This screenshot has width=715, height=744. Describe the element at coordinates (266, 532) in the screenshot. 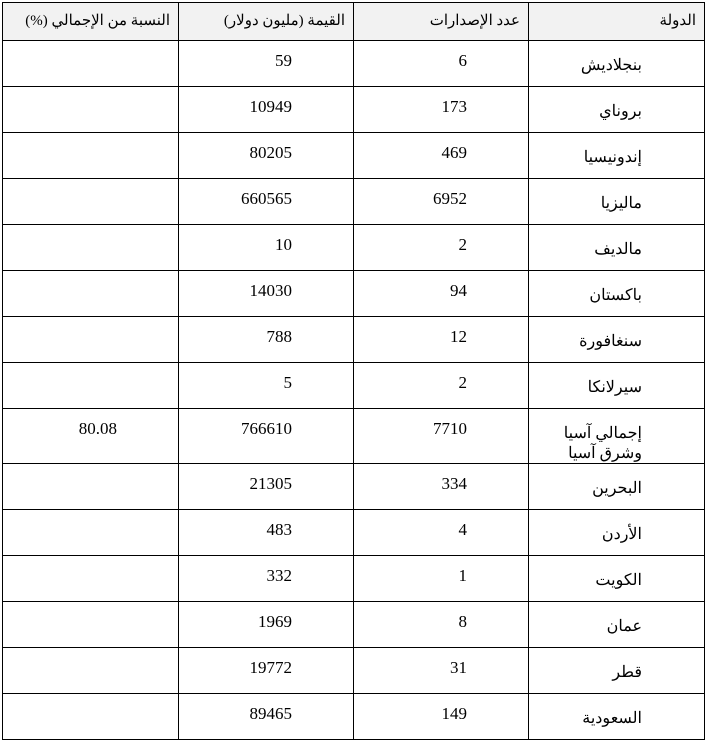

I see `value-cell: 483` at that location.